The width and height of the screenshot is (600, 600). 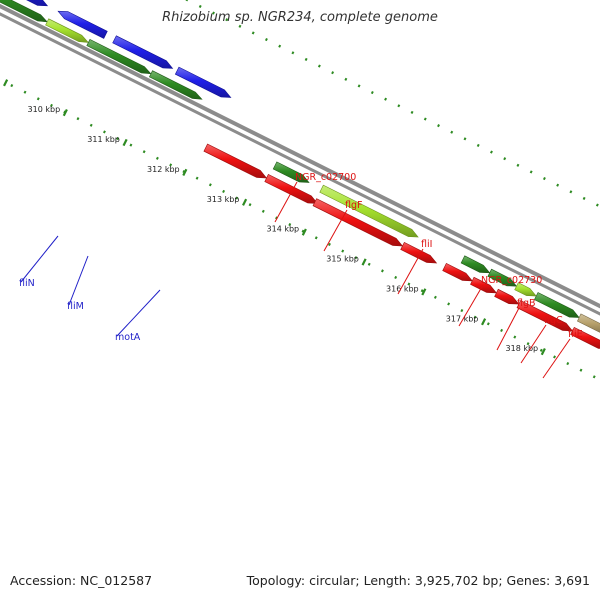 I want to click on gene-label-flim: fliM, so click(x=75, y=306).